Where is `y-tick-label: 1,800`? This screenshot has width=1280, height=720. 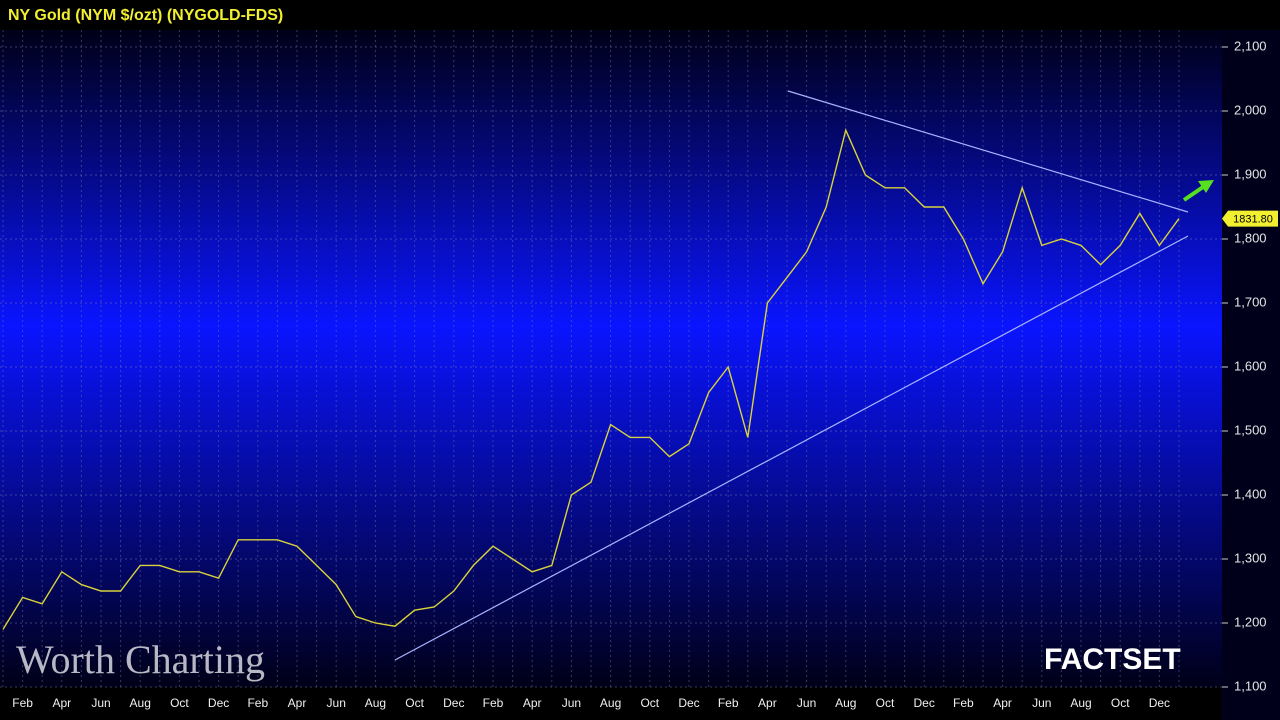
y-tick-label: 1,800 is located at coordinates (1250, 237).